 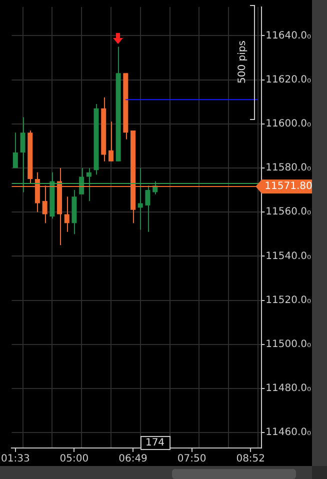 What do you see at coordinates (289, 256) in the screenshot?
I see `y-tick-label: 11540.0₀` at bounding box center [289, 256].